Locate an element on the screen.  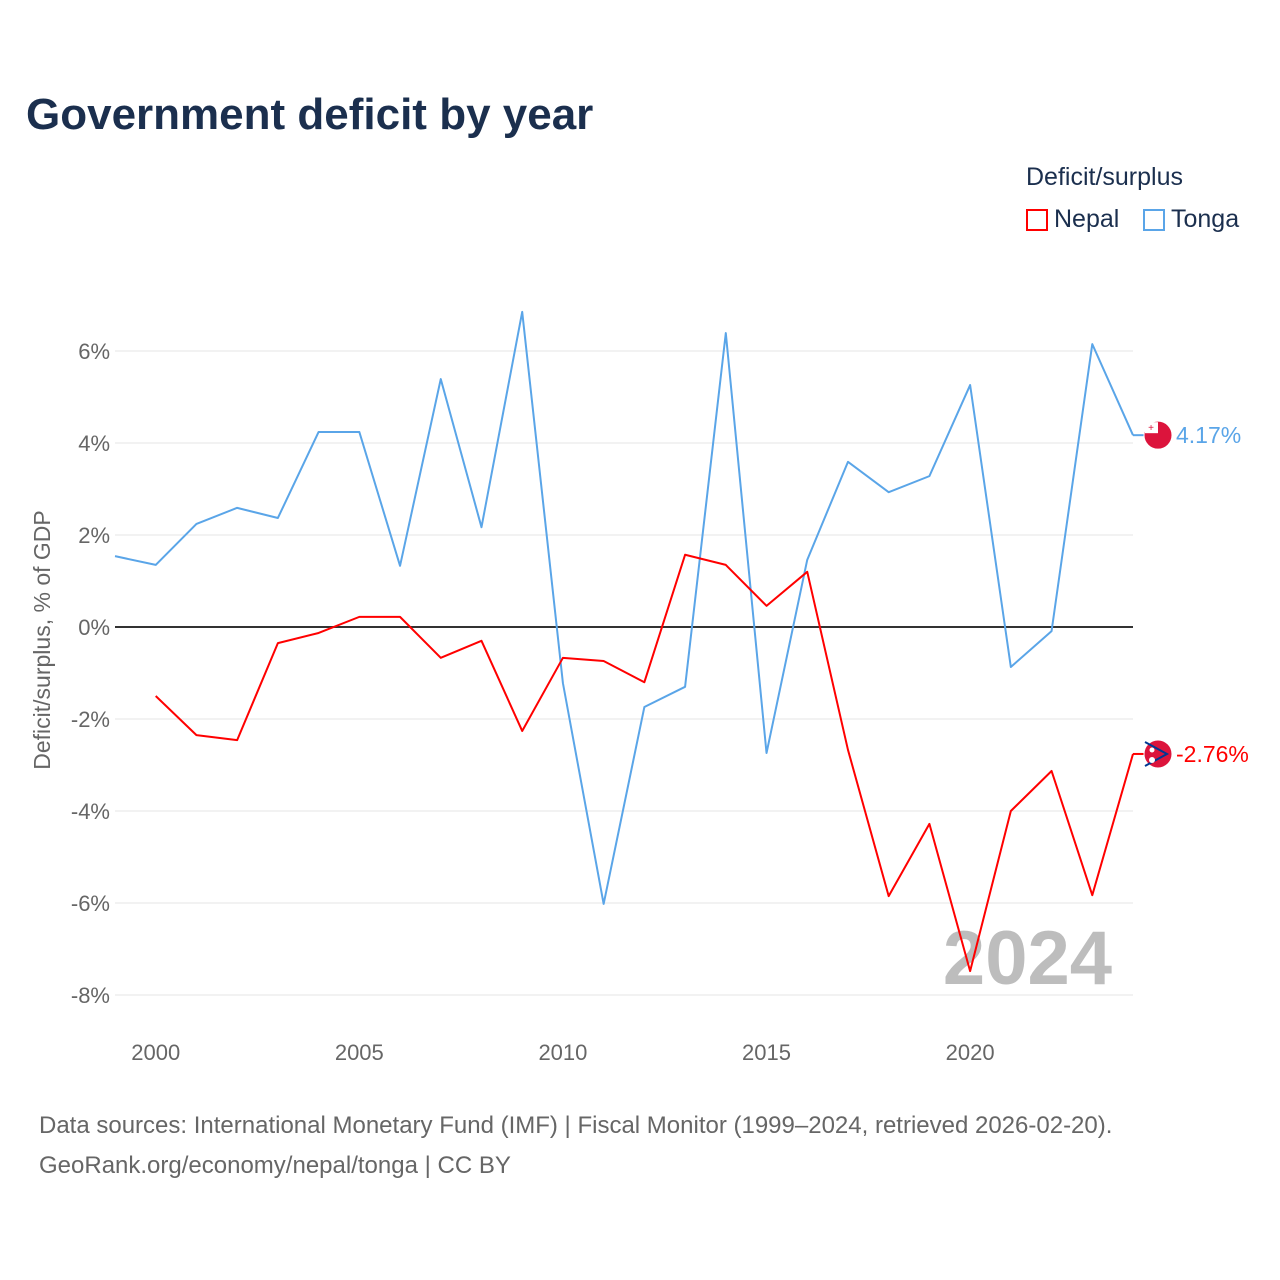
end-value-label: -2.76% is located at coordinates (1212, 754).